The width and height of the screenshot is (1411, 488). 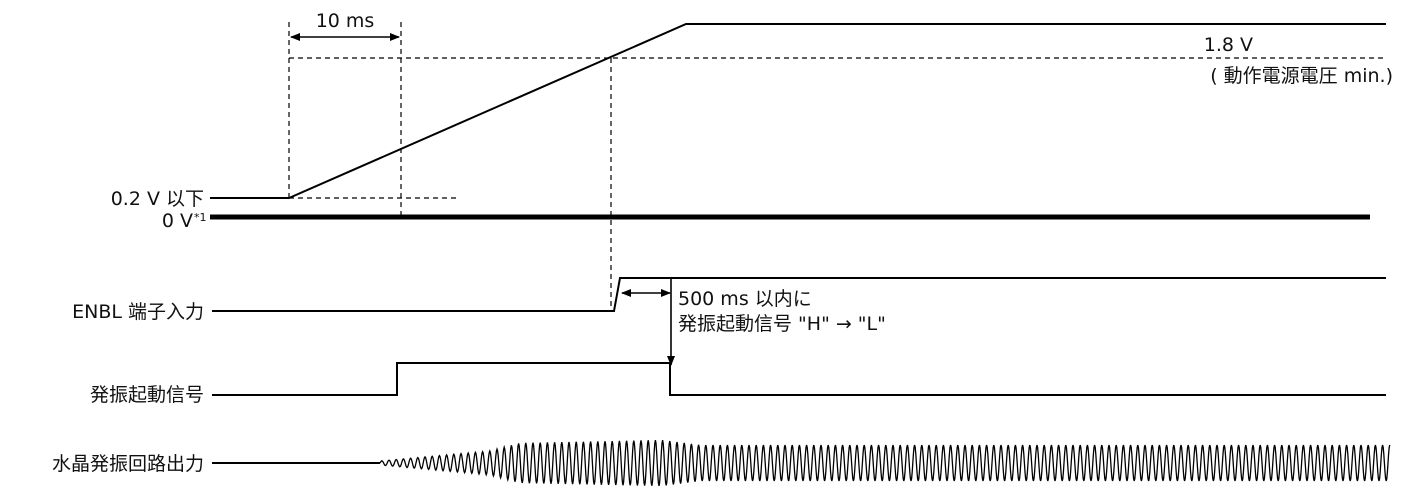 What do you see at coordinates (1301, 76) in the screenshot?
I see `voltage-min-note: ( 動作電源電圧 min.)` at bounding box center [1301, 76].